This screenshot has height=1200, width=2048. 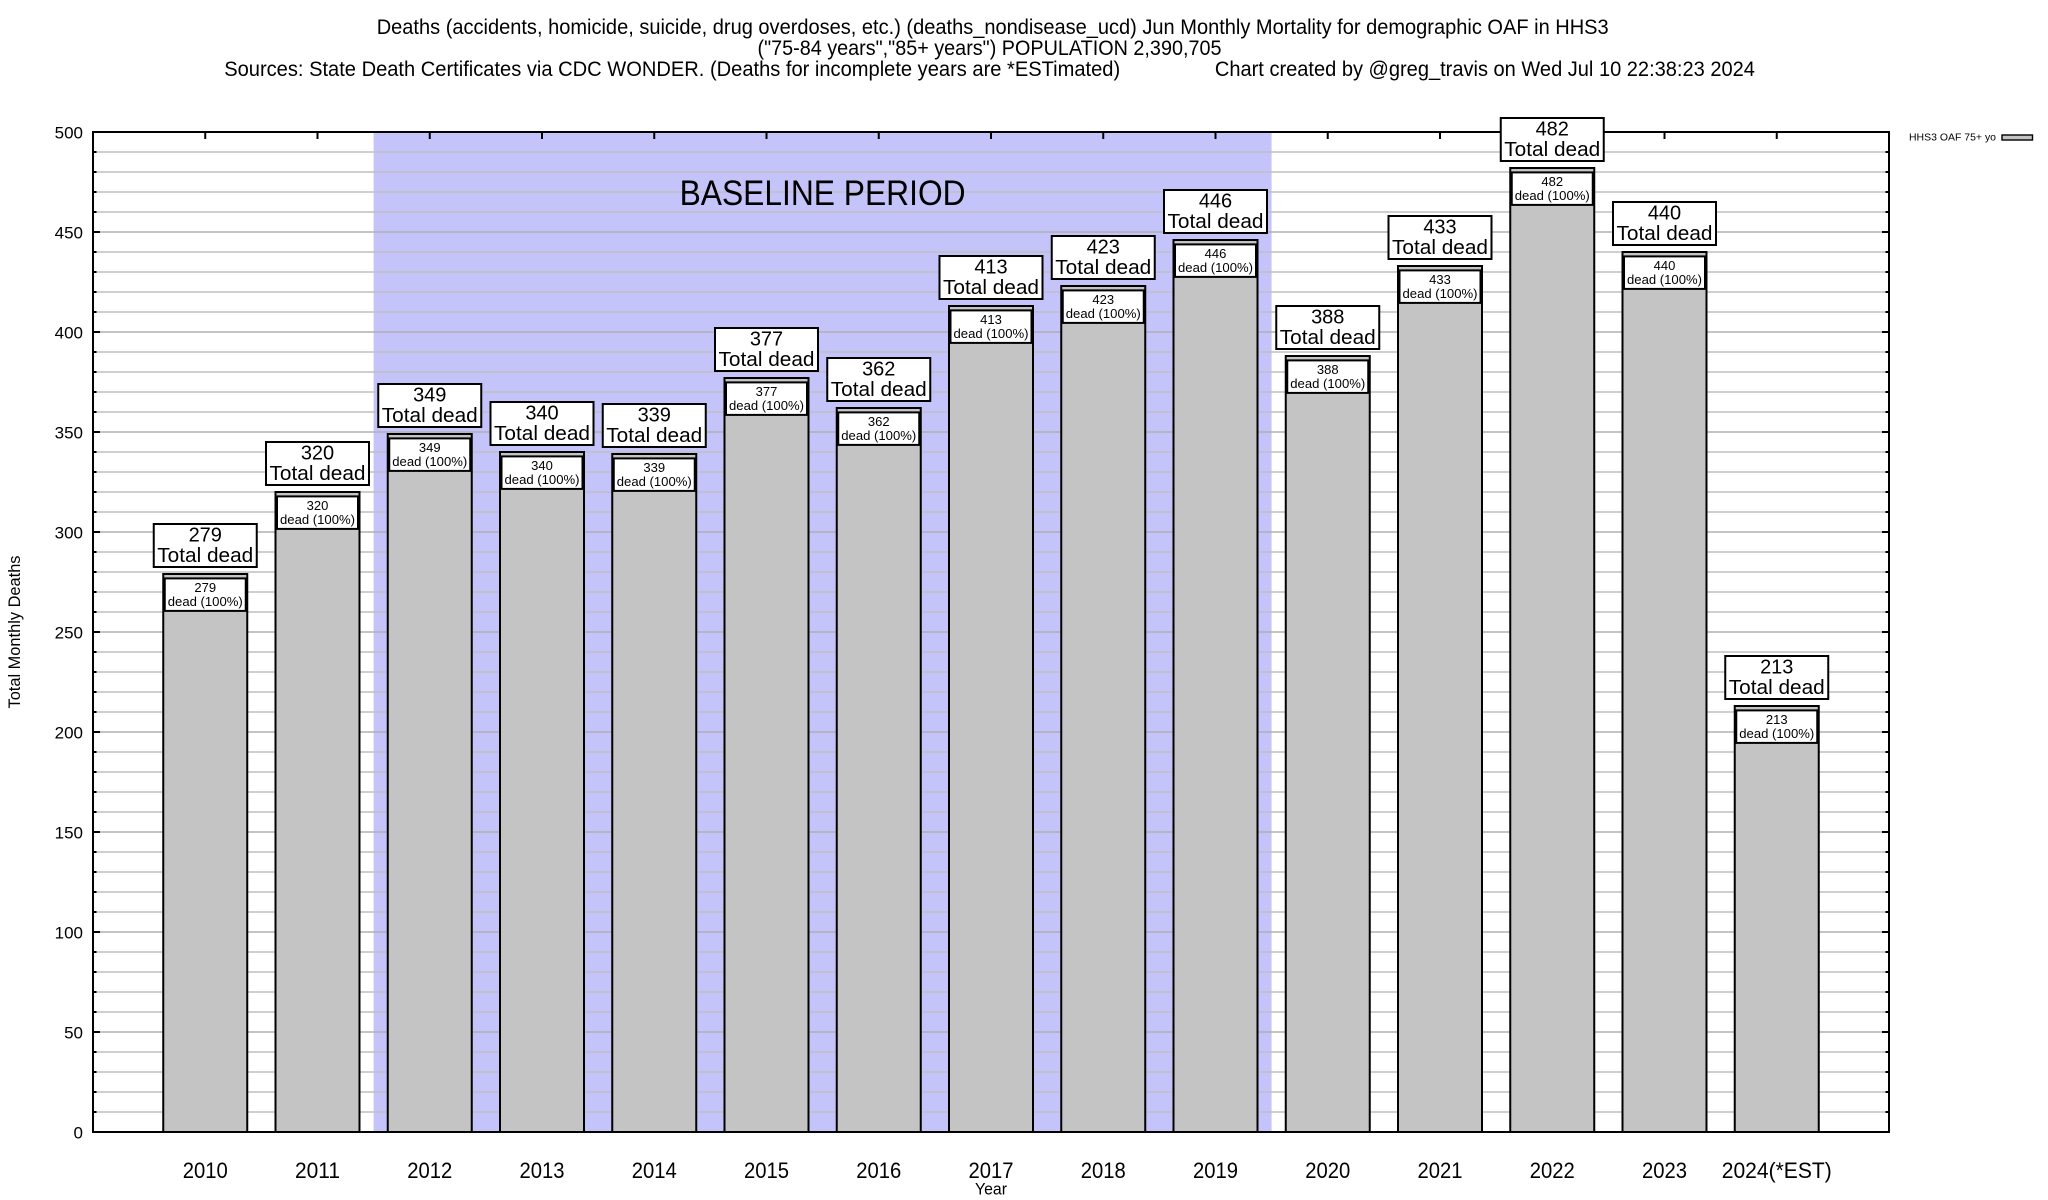 What do you see at coordinates (991, 1190) in the screenshot?
I see `svg-text: Year` at bounding box center [991, 1190].